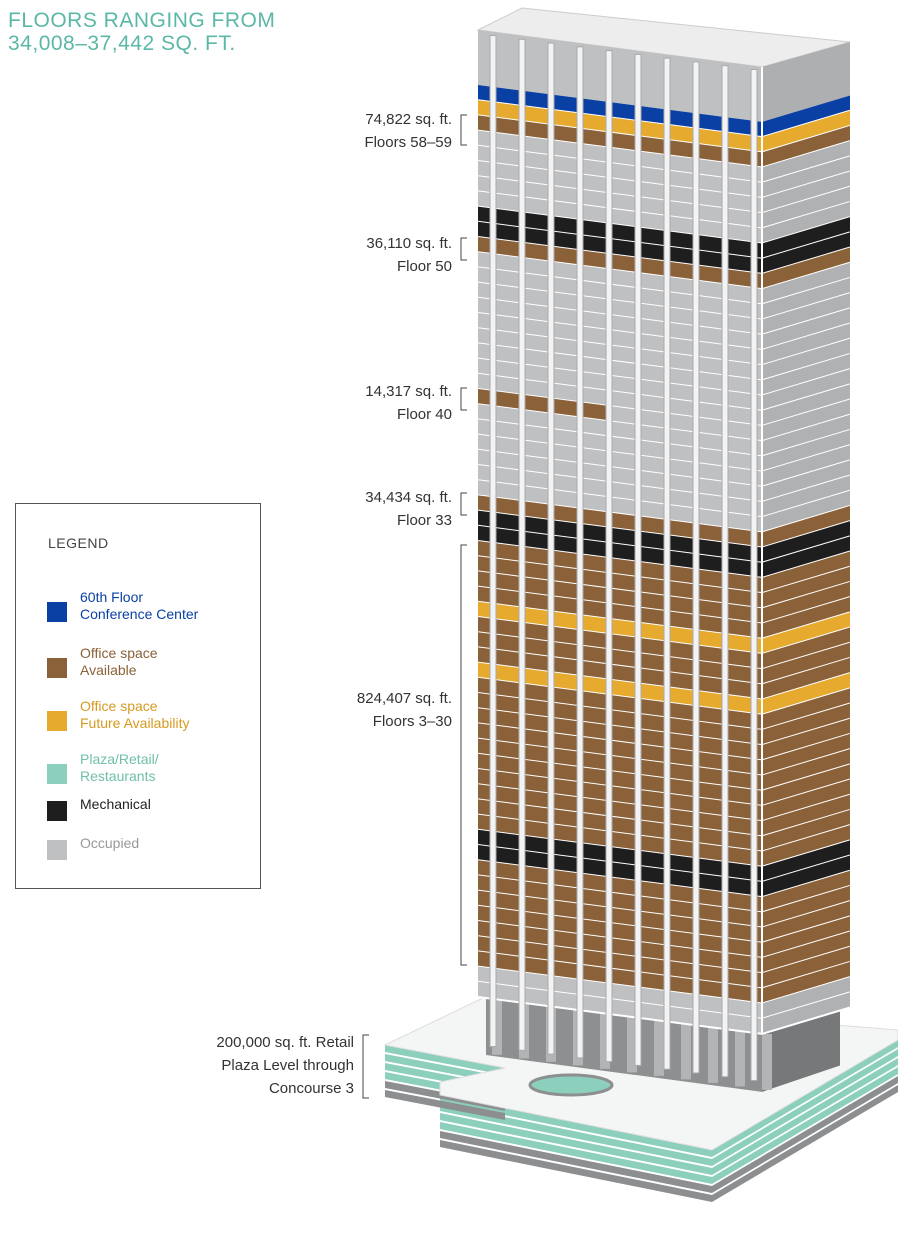  I want to click on annotation-text: 74,822 sq. ft., so click(408, 119).